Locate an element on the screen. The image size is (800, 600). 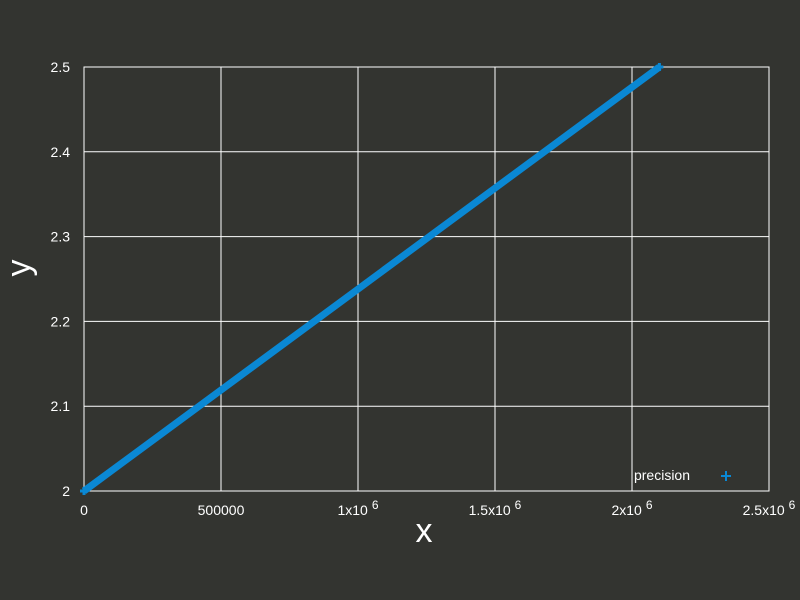
legend: precision is located at coordinates (682, 475).